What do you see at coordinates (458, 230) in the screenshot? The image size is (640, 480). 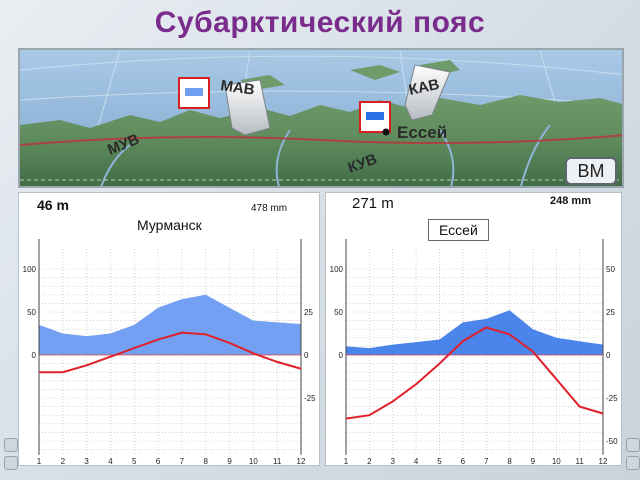 I see `station-name: Ессей` at bounding box center [458, 230].